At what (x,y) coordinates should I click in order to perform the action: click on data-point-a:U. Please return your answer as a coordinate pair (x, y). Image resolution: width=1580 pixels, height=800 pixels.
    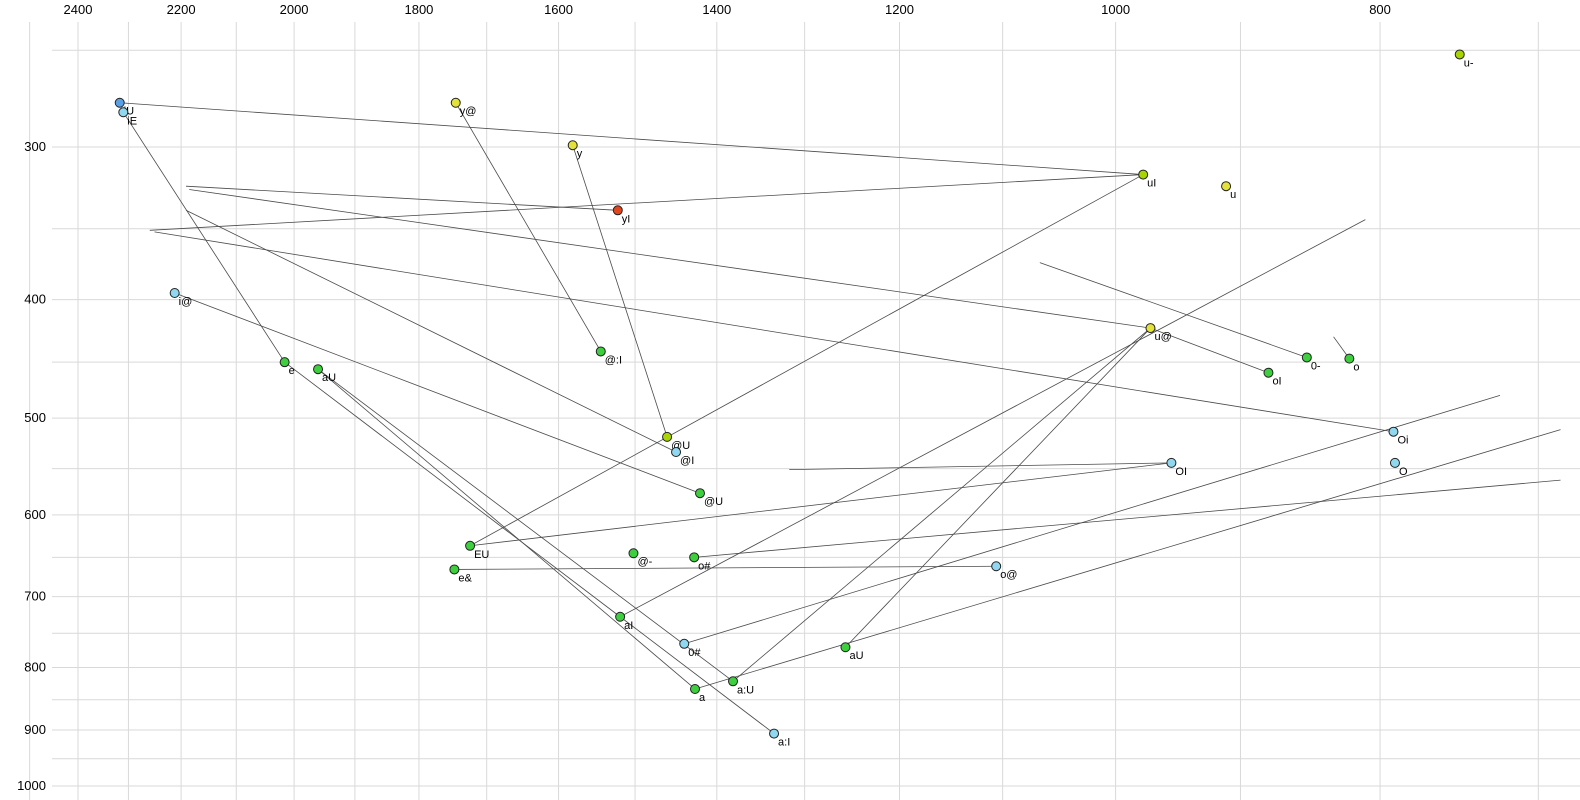
    Looking at the image, I should click on (733, 681).